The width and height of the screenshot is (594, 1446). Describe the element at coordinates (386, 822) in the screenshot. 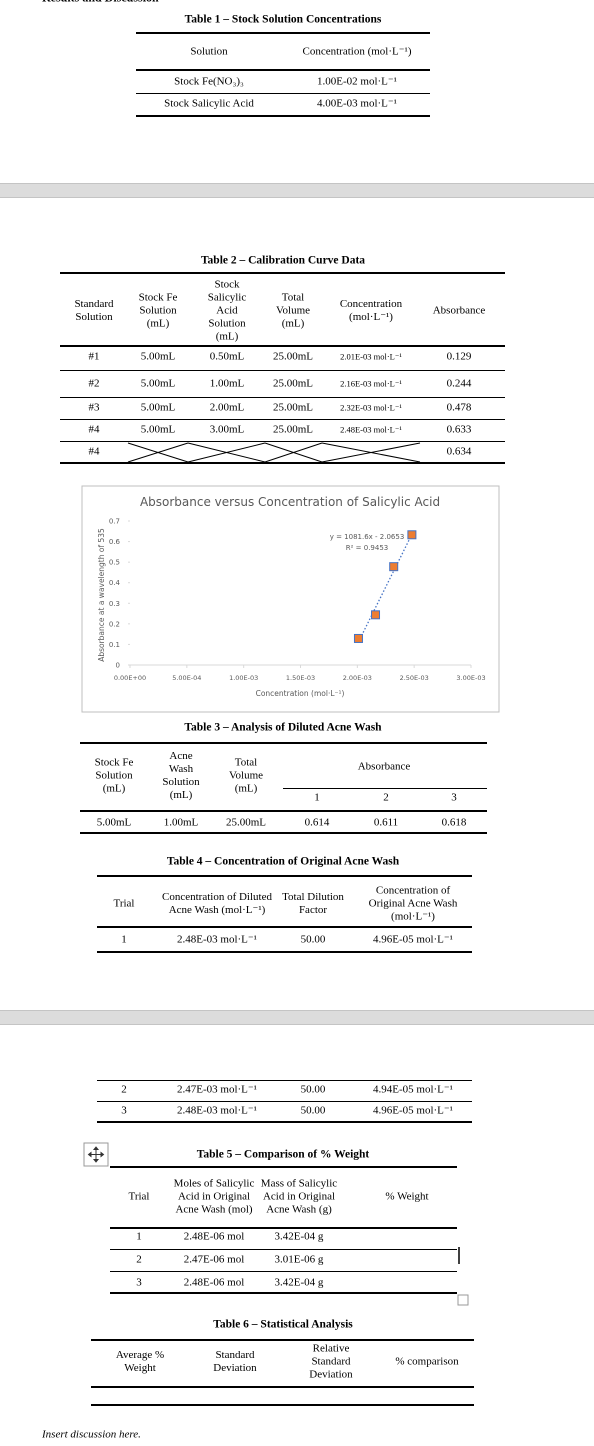

I see `cell-text: 0.611` at that location.